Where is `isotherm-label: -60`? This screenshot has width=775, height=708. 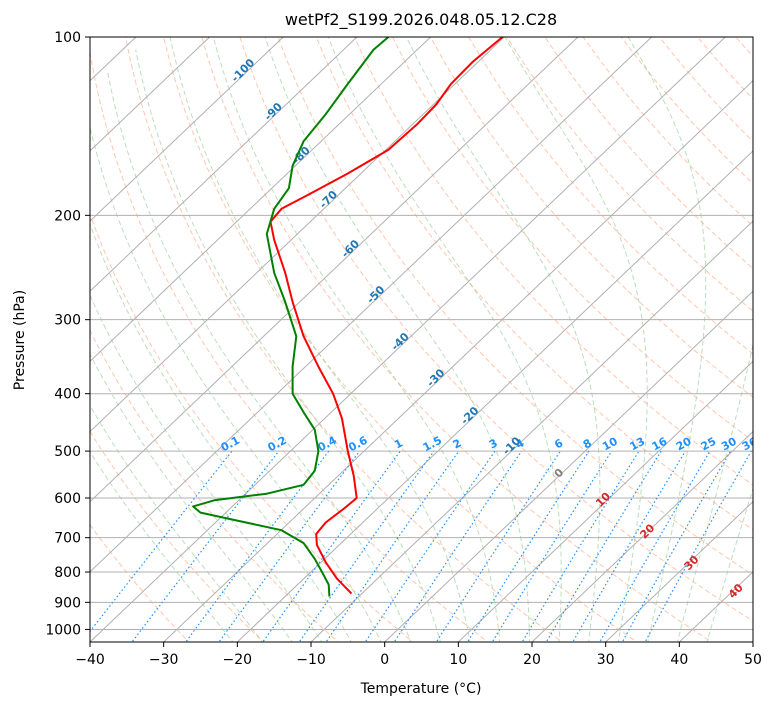
isotherm-label: -60 is located at coordinates (350, 248).